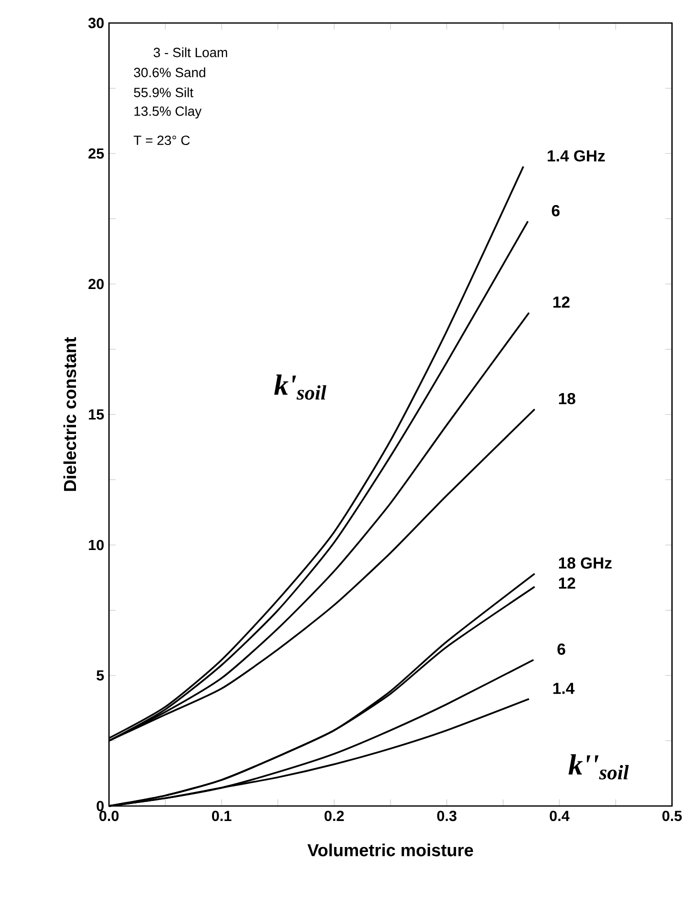 The width and height of the screenshot is (689, 899). What do you see at coordinates (170, 72) in the screenshot?
I see `annotation: 30.6% Sand` at bounding box center [170, 72].